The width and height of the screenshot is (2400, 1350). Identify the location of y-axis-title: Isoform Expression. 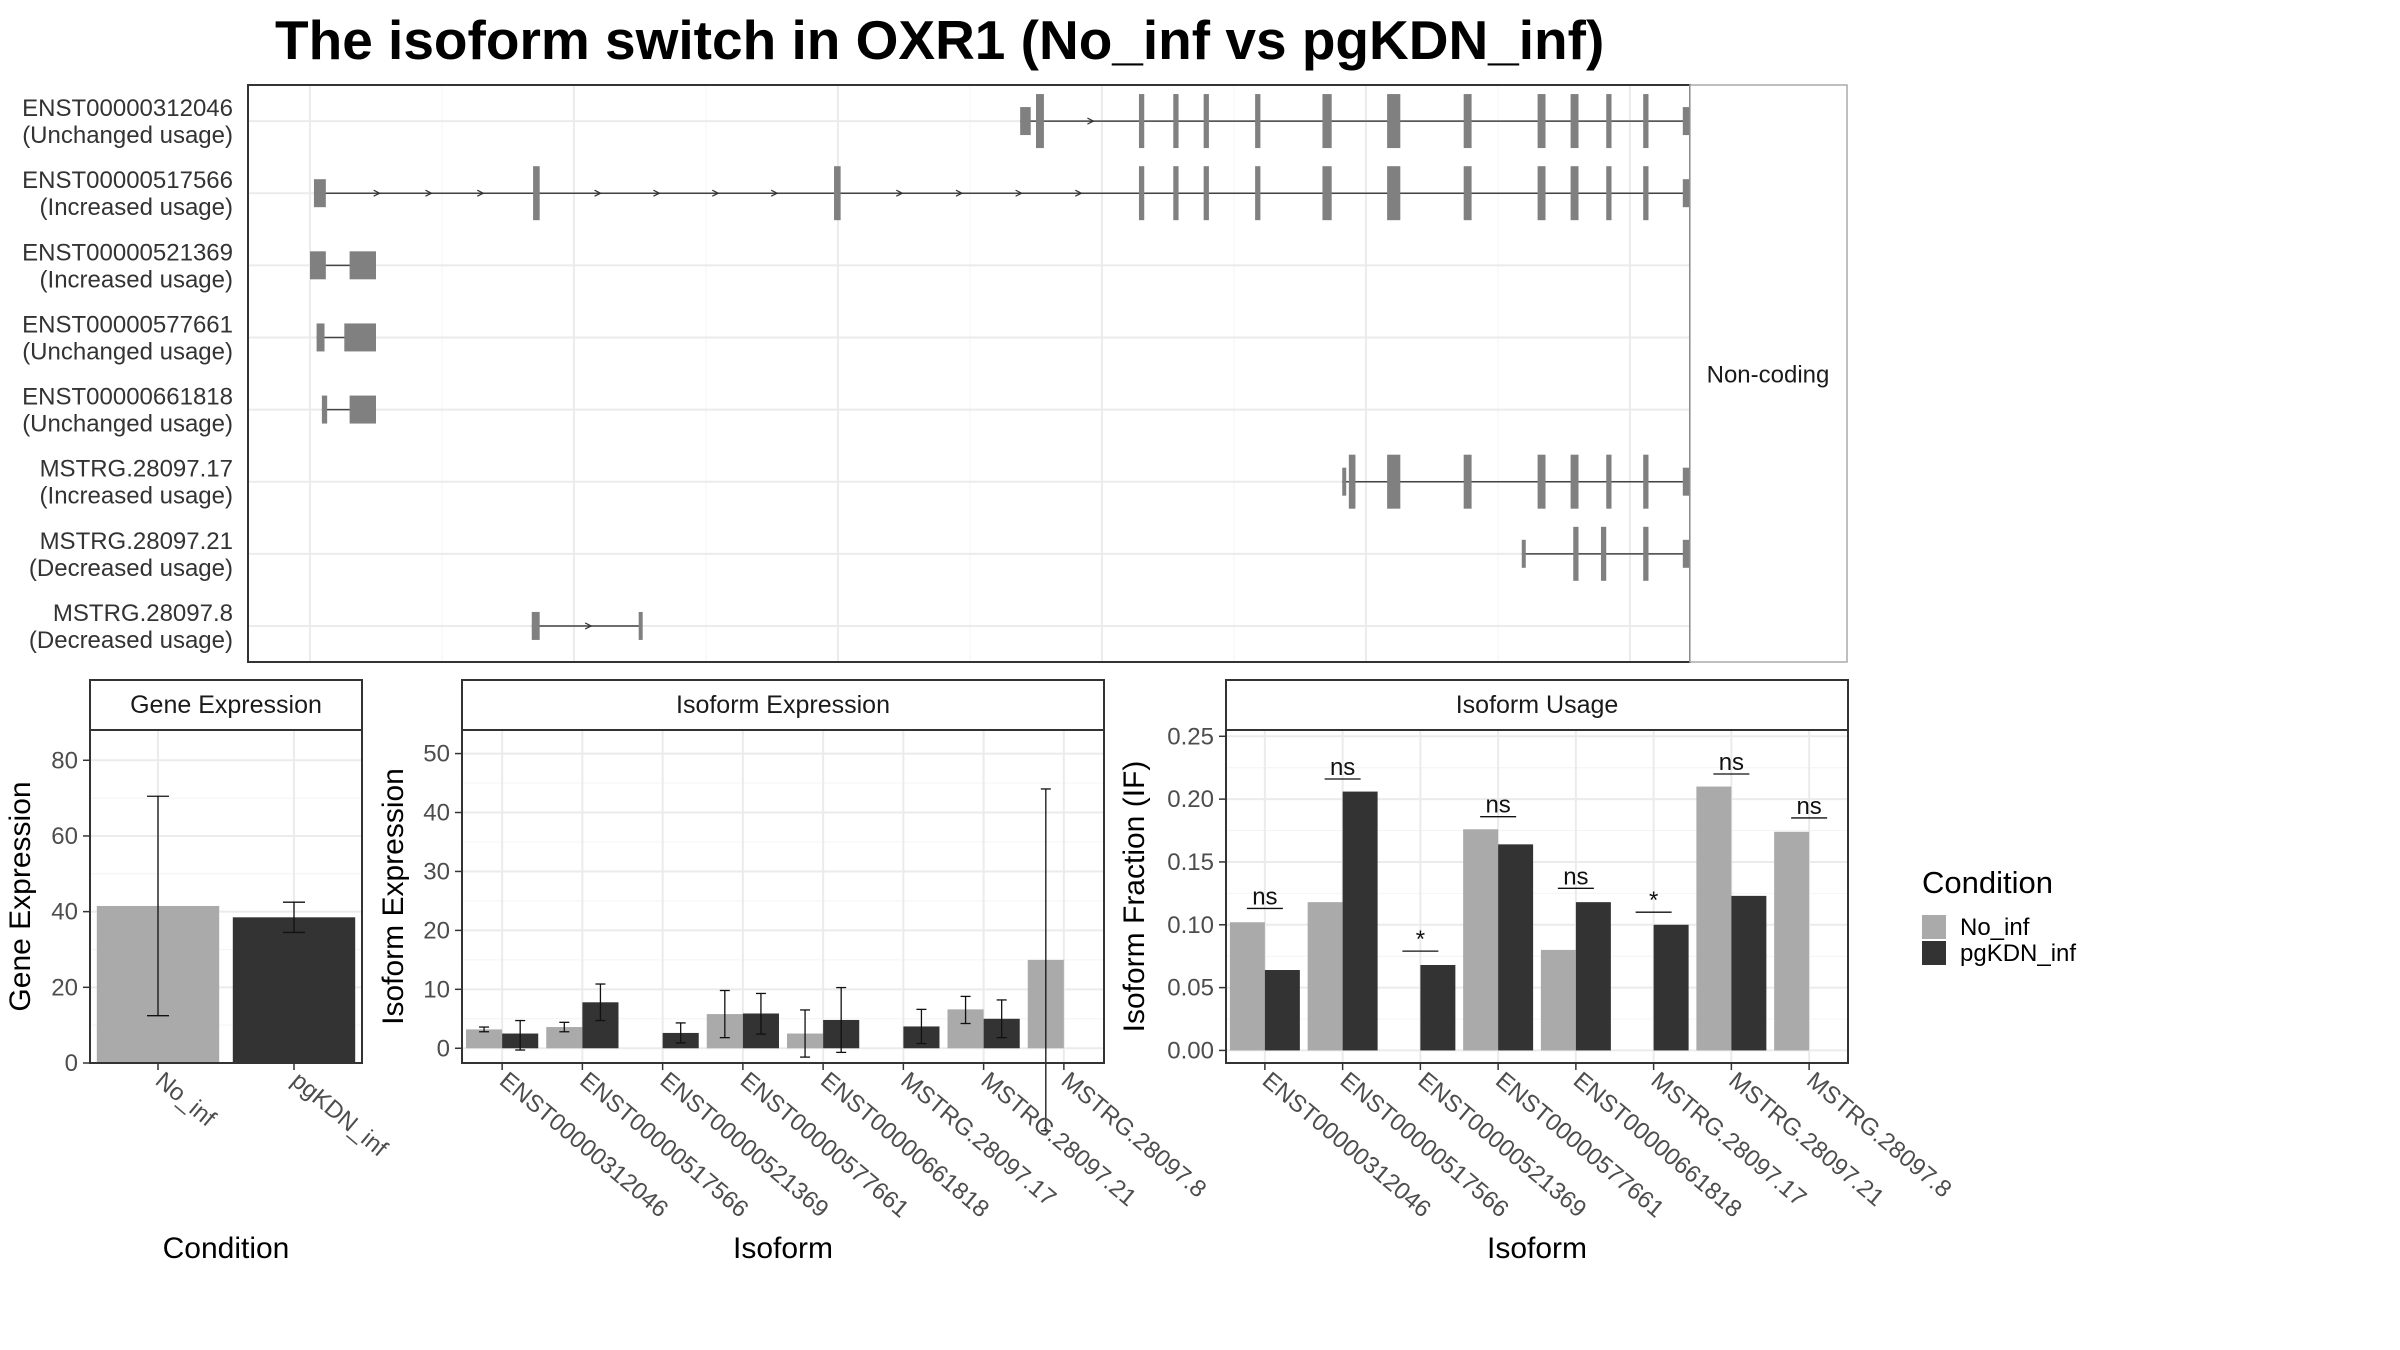
(393, 896).